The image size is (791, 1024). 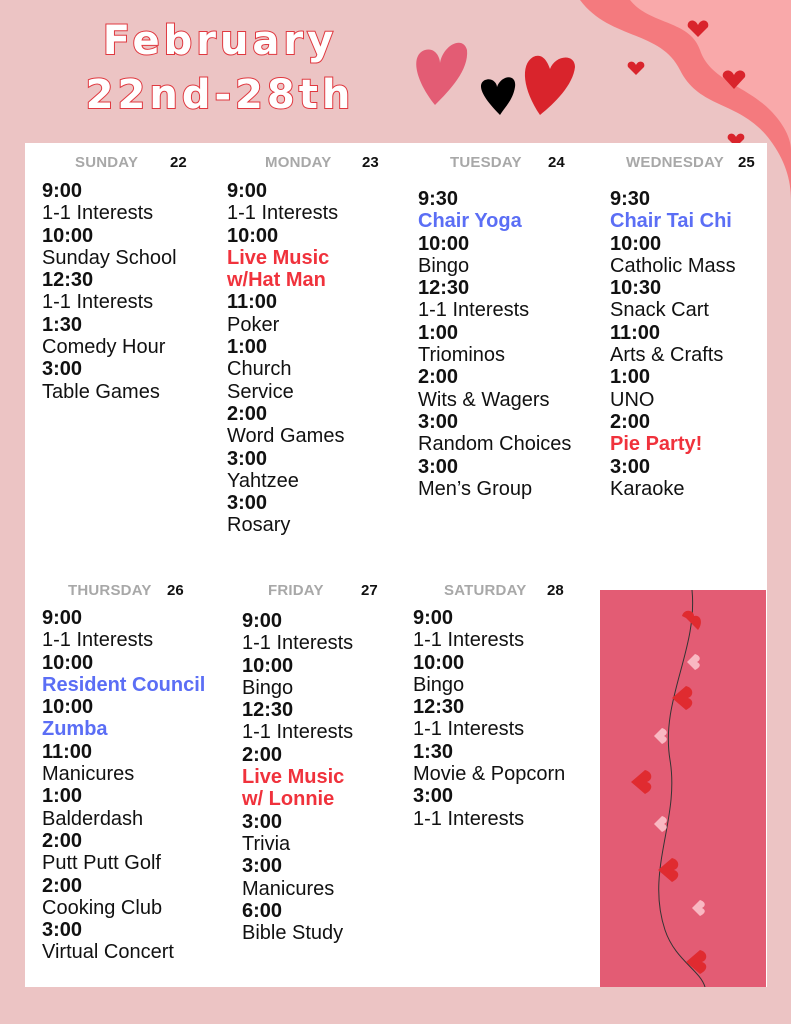 I want to click on event-title: Catholic Mass, so click(x=673, y=265).